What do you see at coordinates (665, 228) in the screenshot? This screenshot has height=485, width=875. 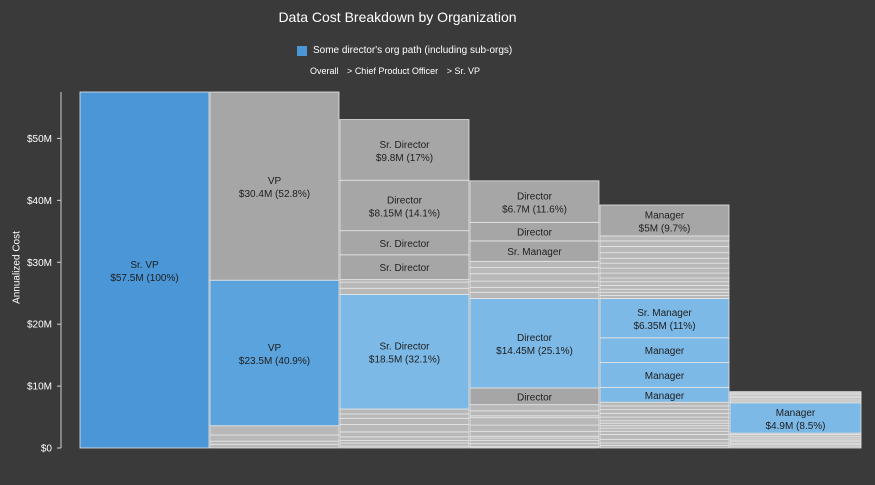 I see `segment-value-label: $5M (9.7%)` at bounding box center [665, 228].